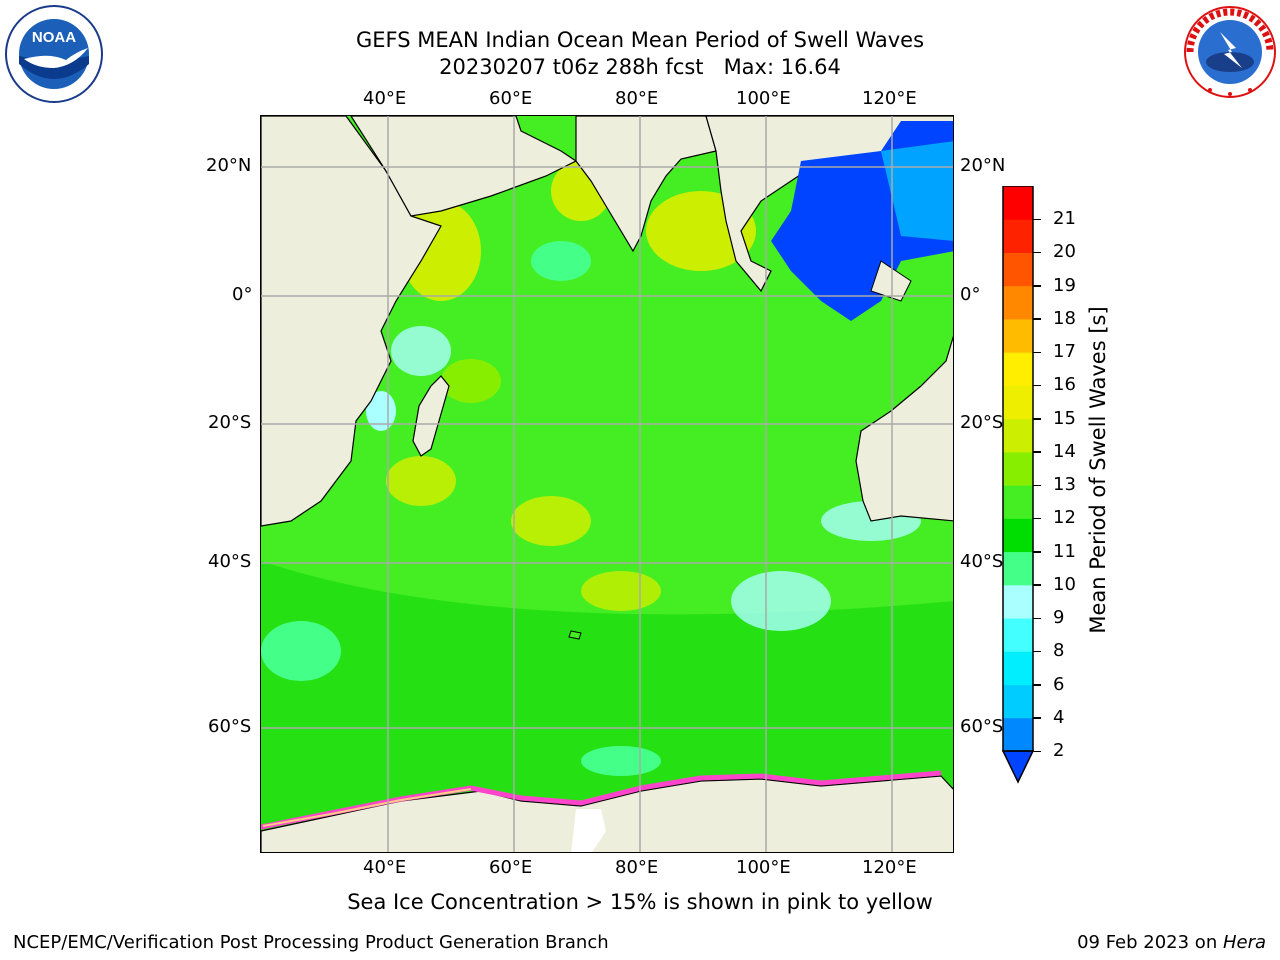  I want to click on sea-ice-edge-inner, so click(367, 807).